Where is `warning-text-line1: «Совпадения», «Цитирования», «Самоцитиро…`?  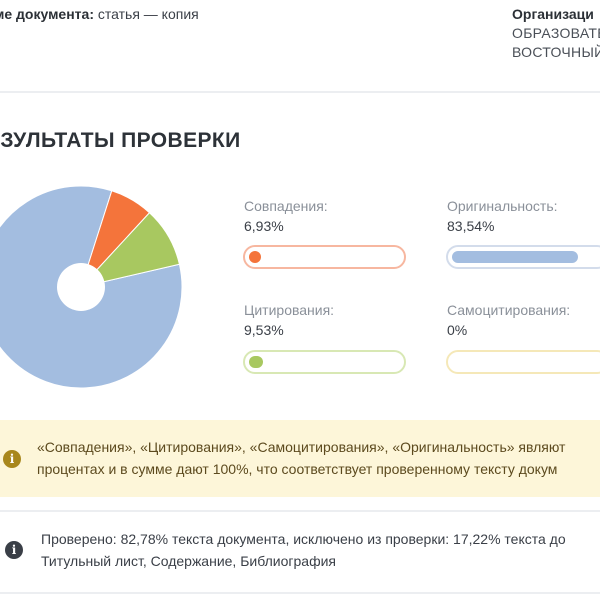
warning-text-line1: «Совпадения», «Цитирования», «Самоцитиро… is located at coordinates (301, 447).